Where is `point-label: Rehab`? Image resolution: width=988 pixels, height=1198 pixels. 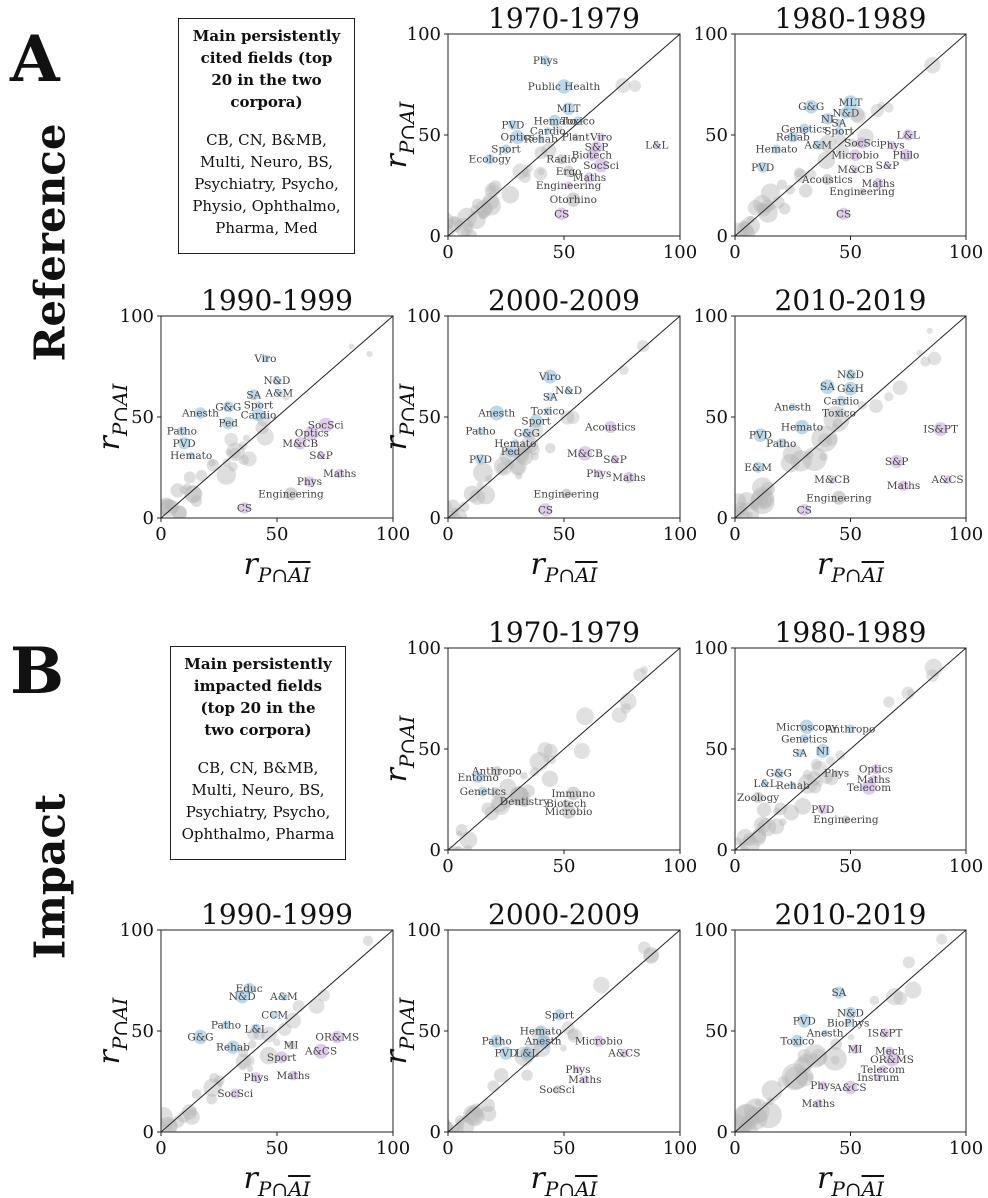
point-label: Rehab is located at coordinates (793, 138).